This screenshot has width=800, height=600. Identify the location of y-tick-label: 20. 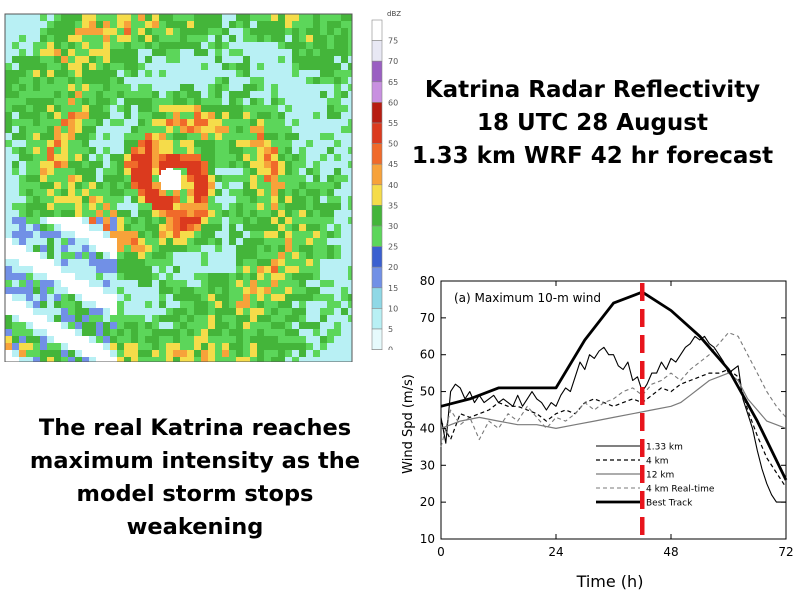
(427, 502).